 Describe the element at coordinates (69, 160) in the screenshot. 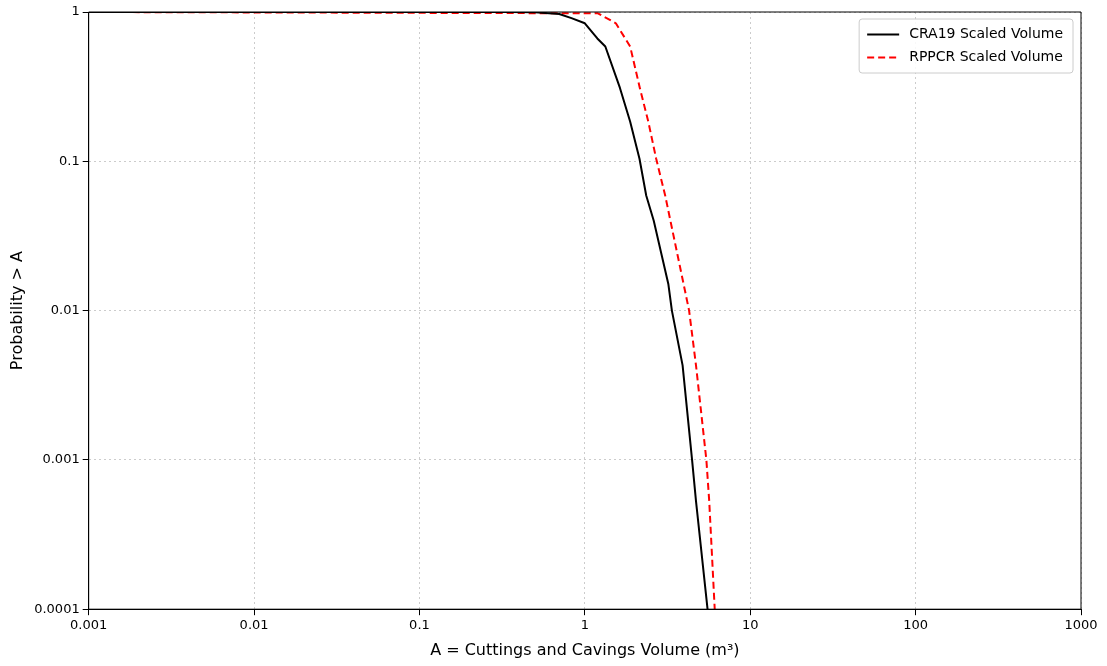

I see `y-tick-label: 0.1` at that location.